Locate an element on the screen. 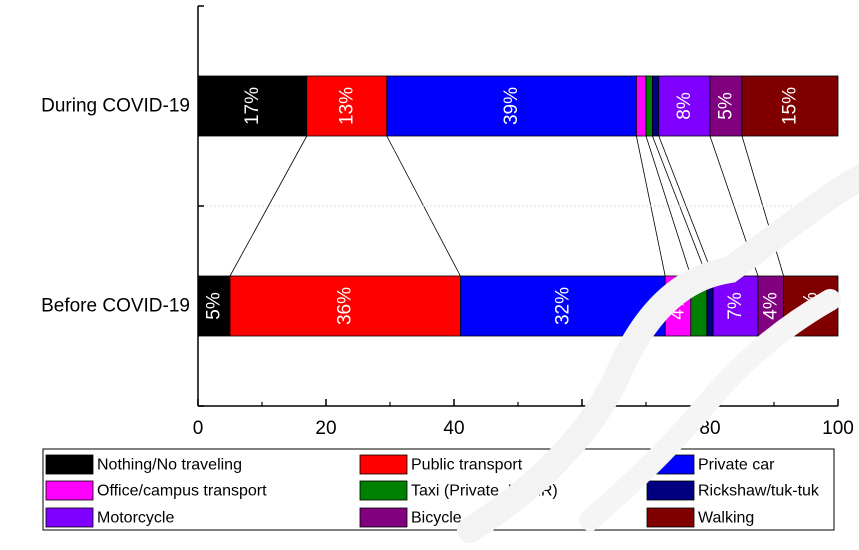 This screenshot has height=550, width=859. segment-label-during-0: 17% is located at coordinates (252, 106).